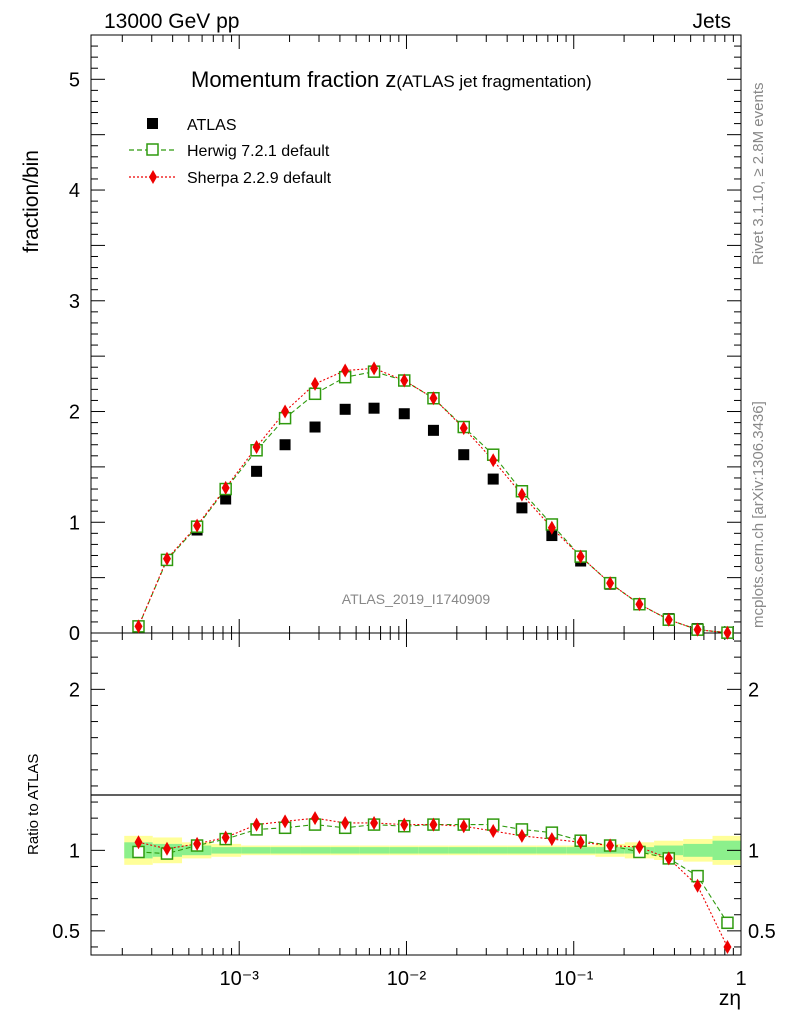 This screenshot has height=1024, width=786. What do you see at coordinates (74, 80) in the screenshot?
I see `y-tick-label: 5` at bounding box center [74, 80].